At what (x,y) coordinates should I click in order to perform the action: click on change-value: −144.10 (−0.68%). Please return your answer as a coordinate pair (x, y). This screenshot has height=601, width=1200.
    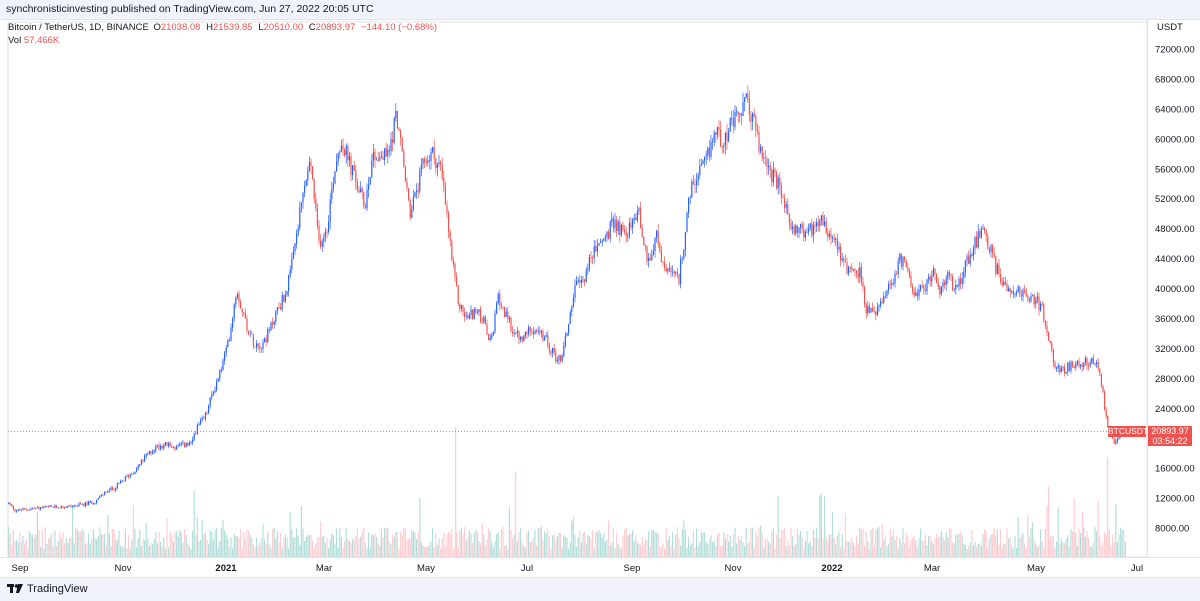
    Looking at the image, I should click on (398, 27).